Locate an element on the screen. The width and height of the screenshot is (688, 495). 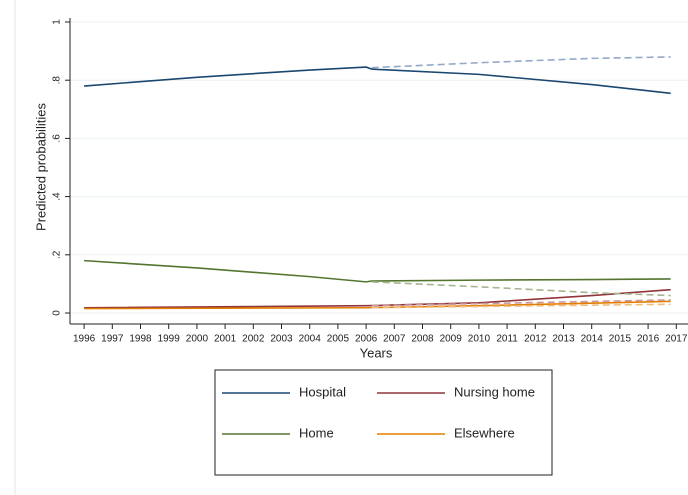
x-tick-label: 2012 is located at coordinates (535, 339).